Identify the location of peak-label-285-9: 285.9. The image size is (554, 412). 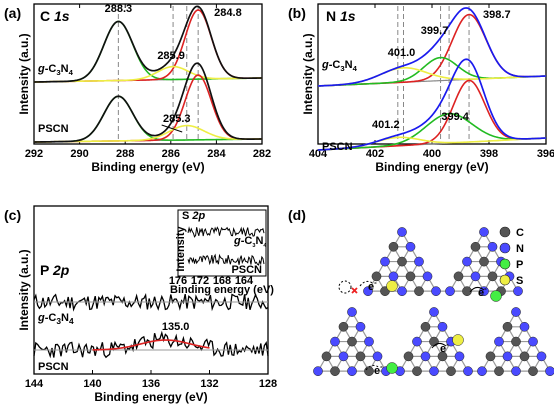
(171, 56).